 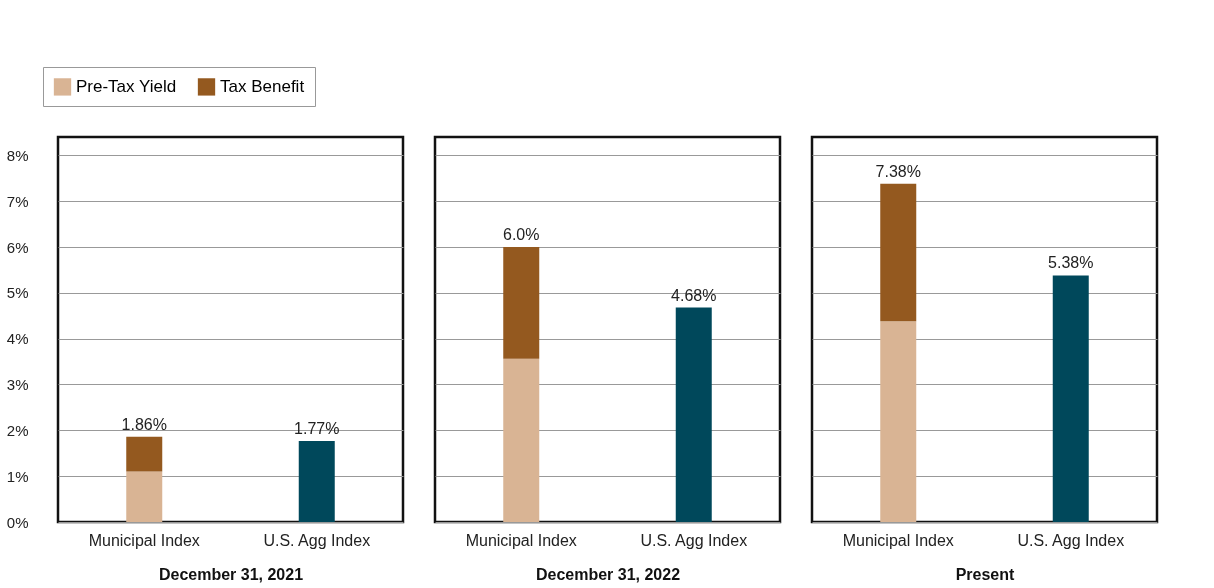 What do you see at coordinates (17, 384) in the screenshot?
I see `y-tick-label: 3%` at bounding box center [17, 384].